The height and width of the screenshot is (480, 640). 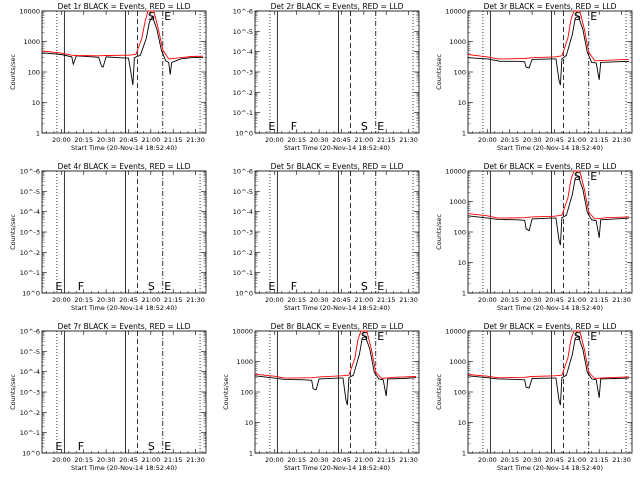 What do you see at coordinates (30, 433) in the screenshot?
I see `y-tick-label: 10^-1` at bounding box center [30, 433].